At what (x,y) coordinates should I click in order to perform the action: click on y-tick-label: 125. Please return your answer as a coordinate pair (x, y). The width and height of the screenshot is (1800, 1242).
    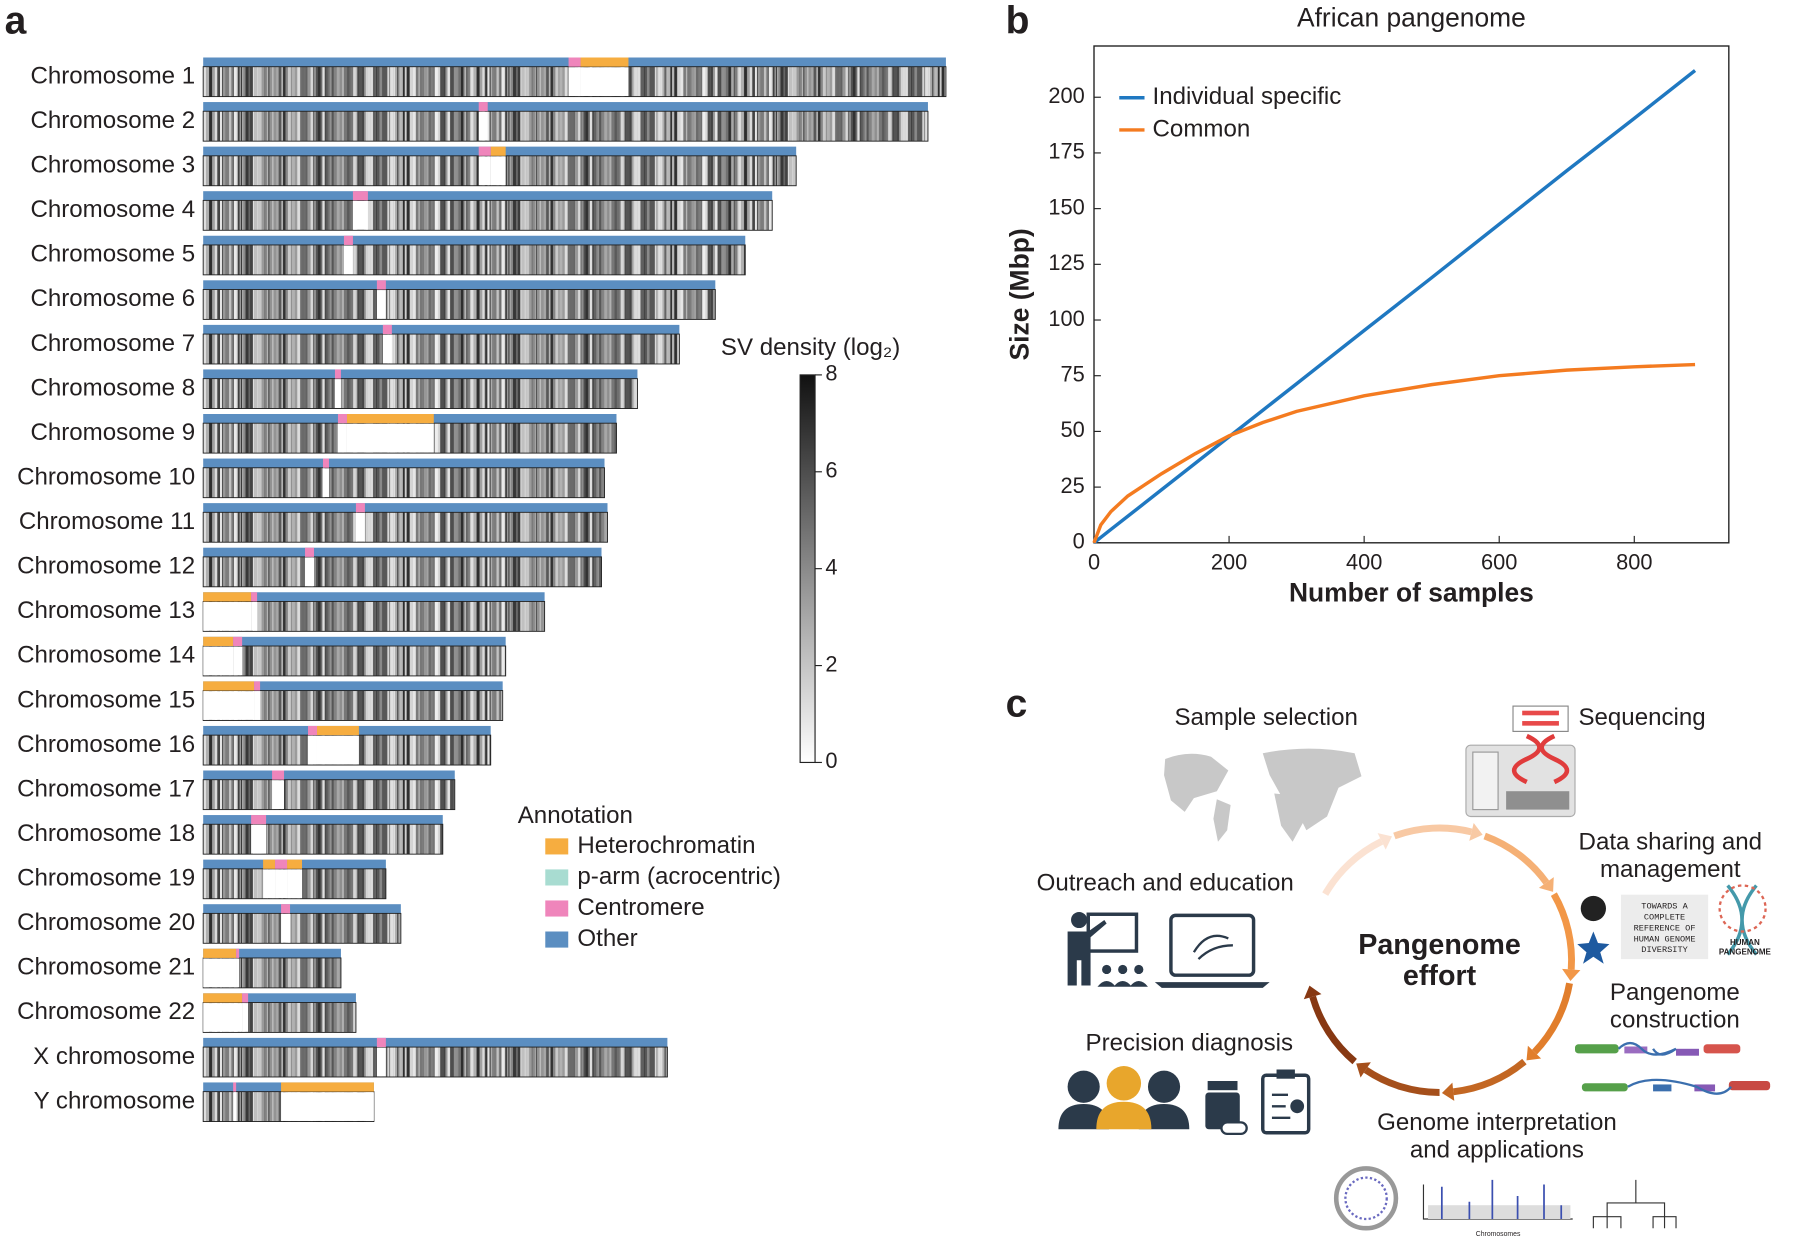
    Looking at the image, I should click on (1066, 262).